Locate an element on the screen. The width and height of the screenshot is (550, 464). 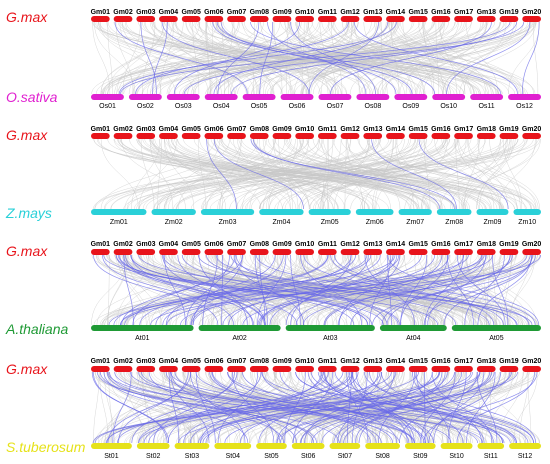
chromosome-label-bottom: St07 is located at coordinates (345, 456).